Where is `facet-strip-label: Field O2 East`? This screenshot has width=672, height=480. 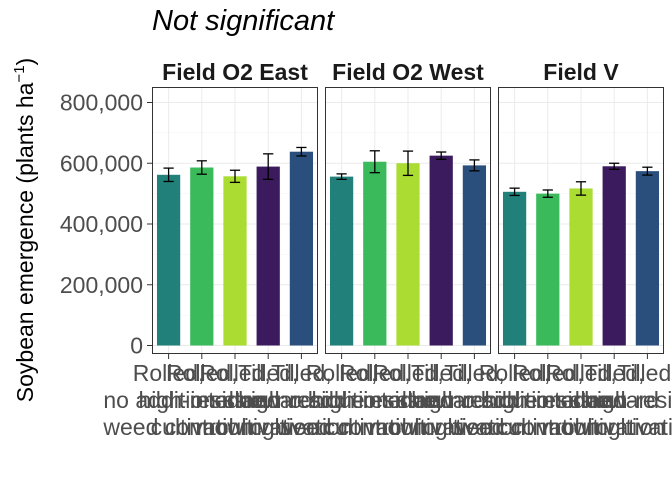
facet-strip-label: Field O2 East is located at coordinates (235, 72).